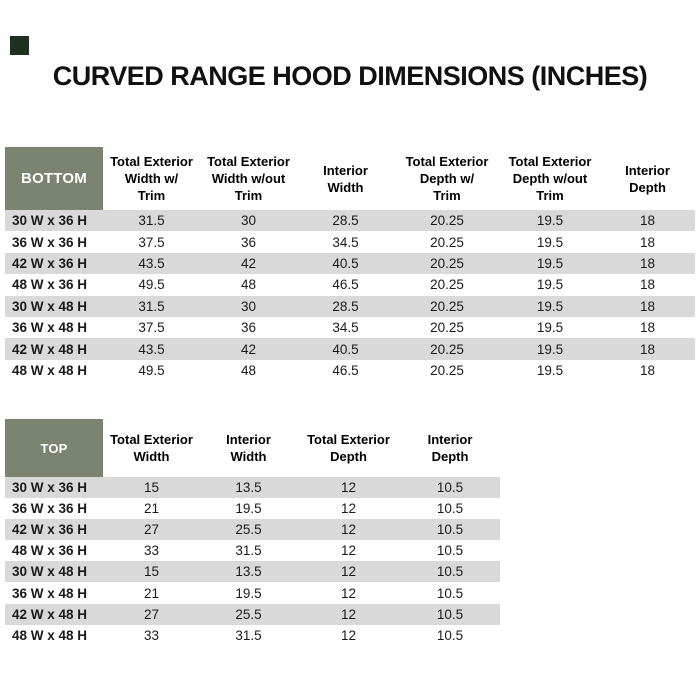 This screenshot has height=700, width=700. I want to click on column-header: Total Exterior Depth, so click(348, 448).